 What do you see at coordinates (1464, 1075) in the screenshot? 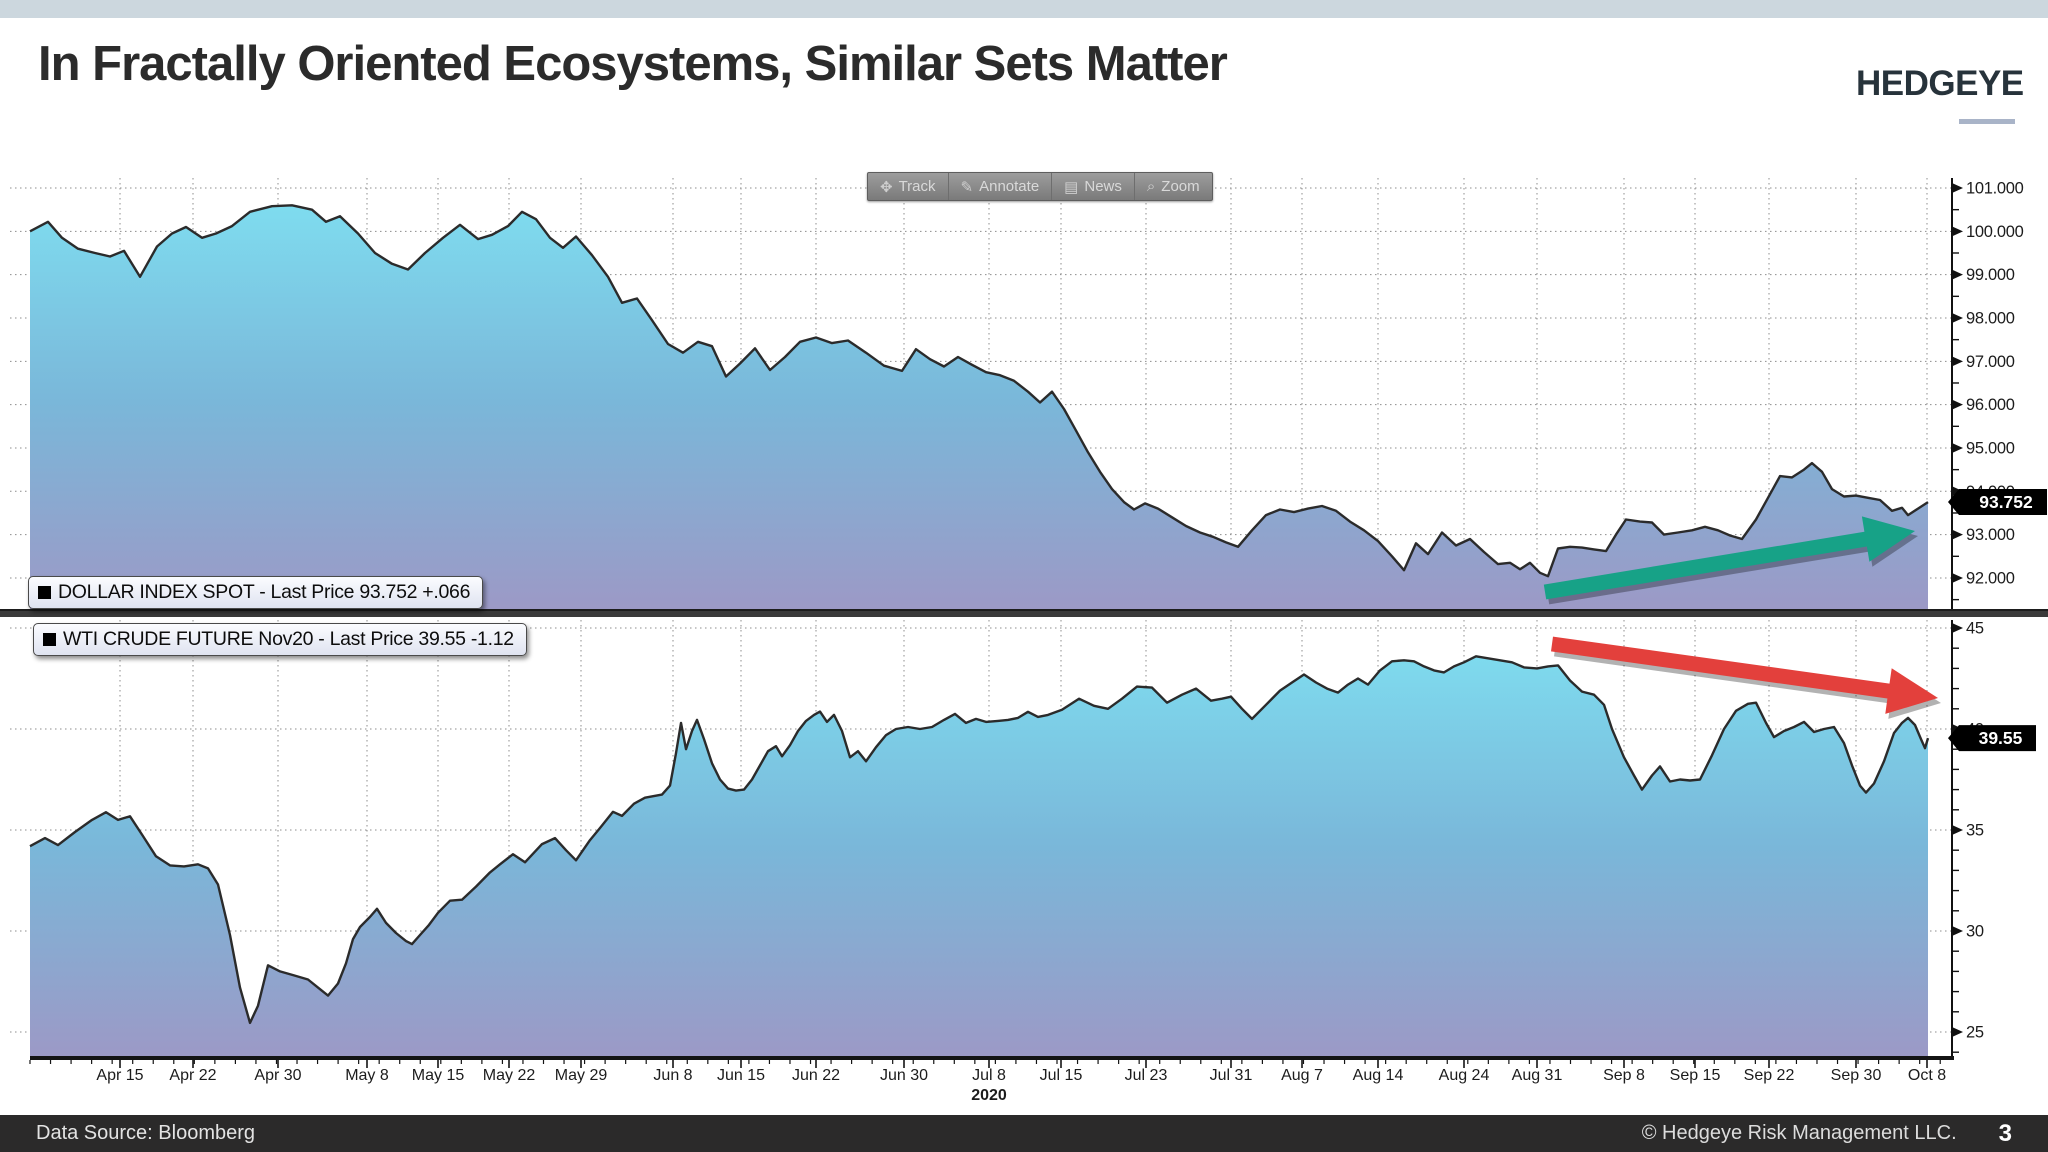
I see `x-tick-label: Aug 24` at bounding box center [1464, 1075].